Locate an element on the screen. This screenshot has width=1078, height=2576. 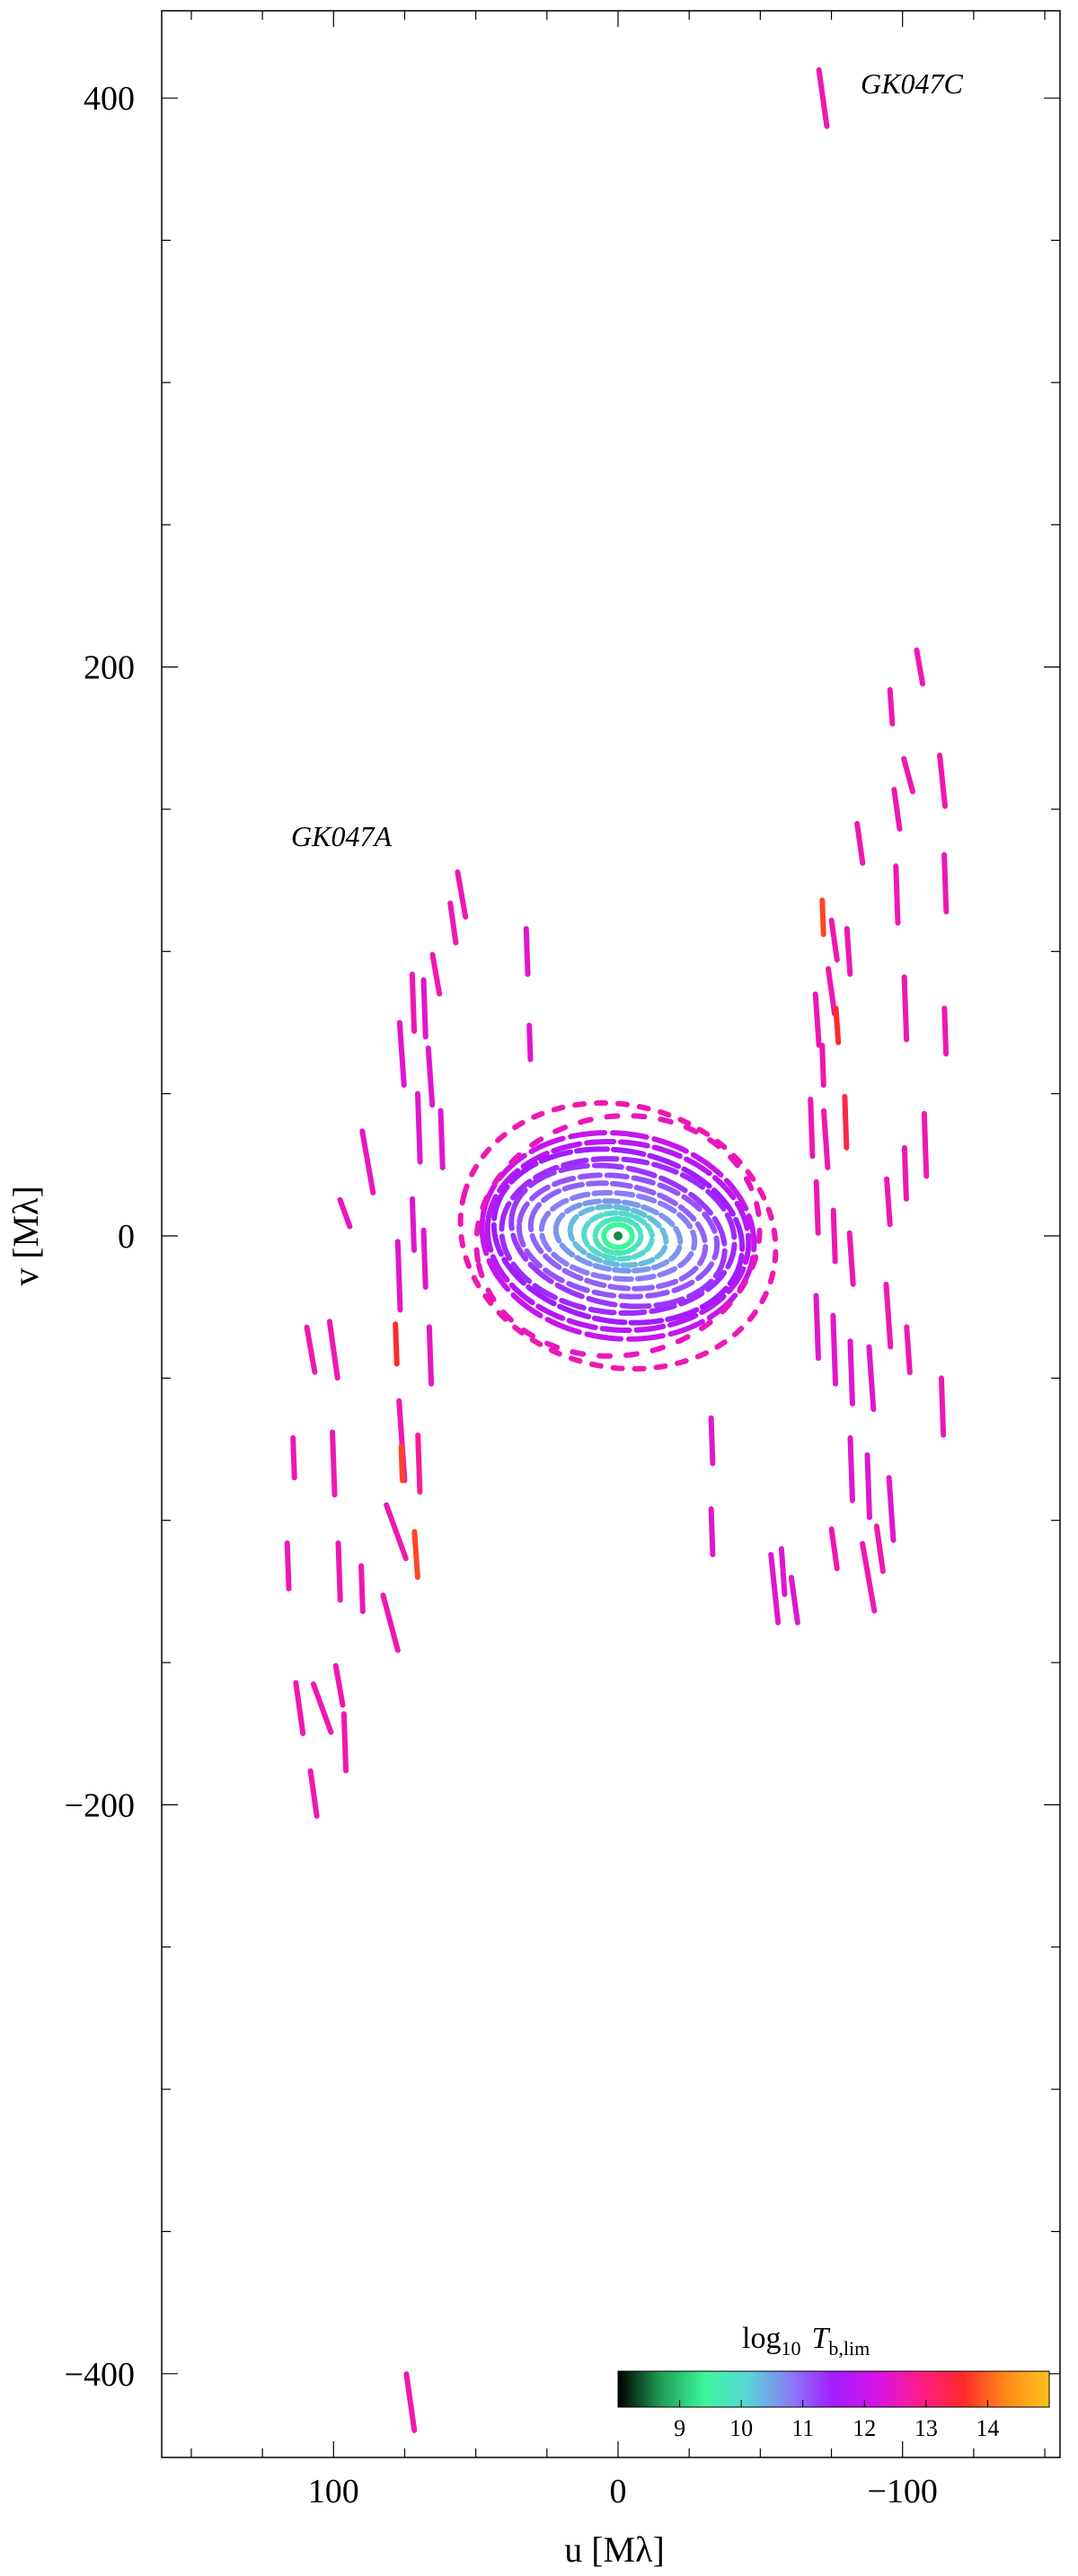
colorbar-tick-label: 9 is located at coordinates (680, 2428).